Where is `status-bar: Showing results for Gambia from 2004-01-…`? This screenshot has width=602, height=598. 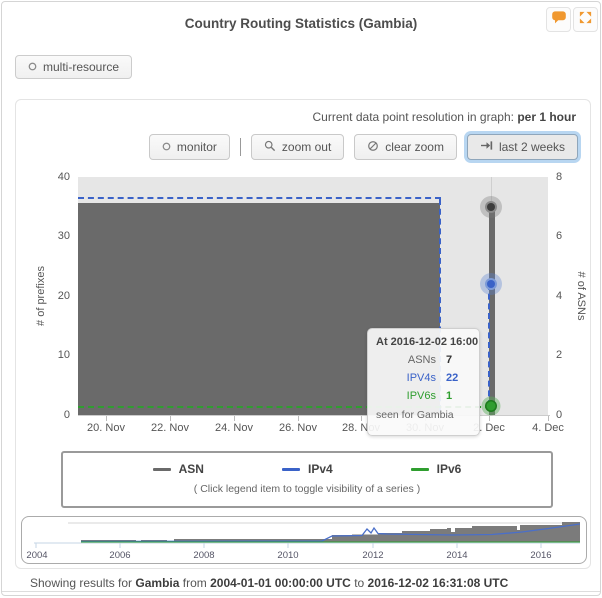
status-bar: Showing results for Gambia from 2004-01-… is located at coordinates (269, 583).